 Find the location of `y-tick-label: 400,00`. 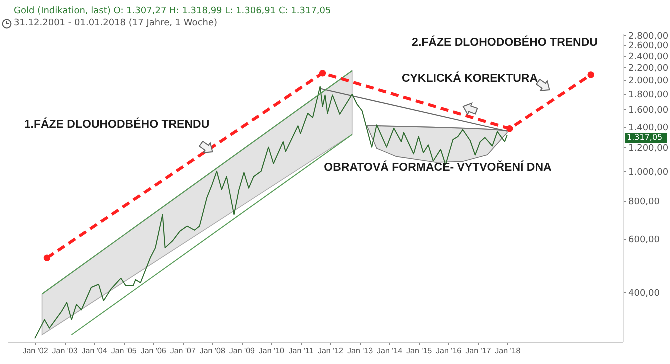

y-tick-label: 400,00 is located at coordinates (644, 293).